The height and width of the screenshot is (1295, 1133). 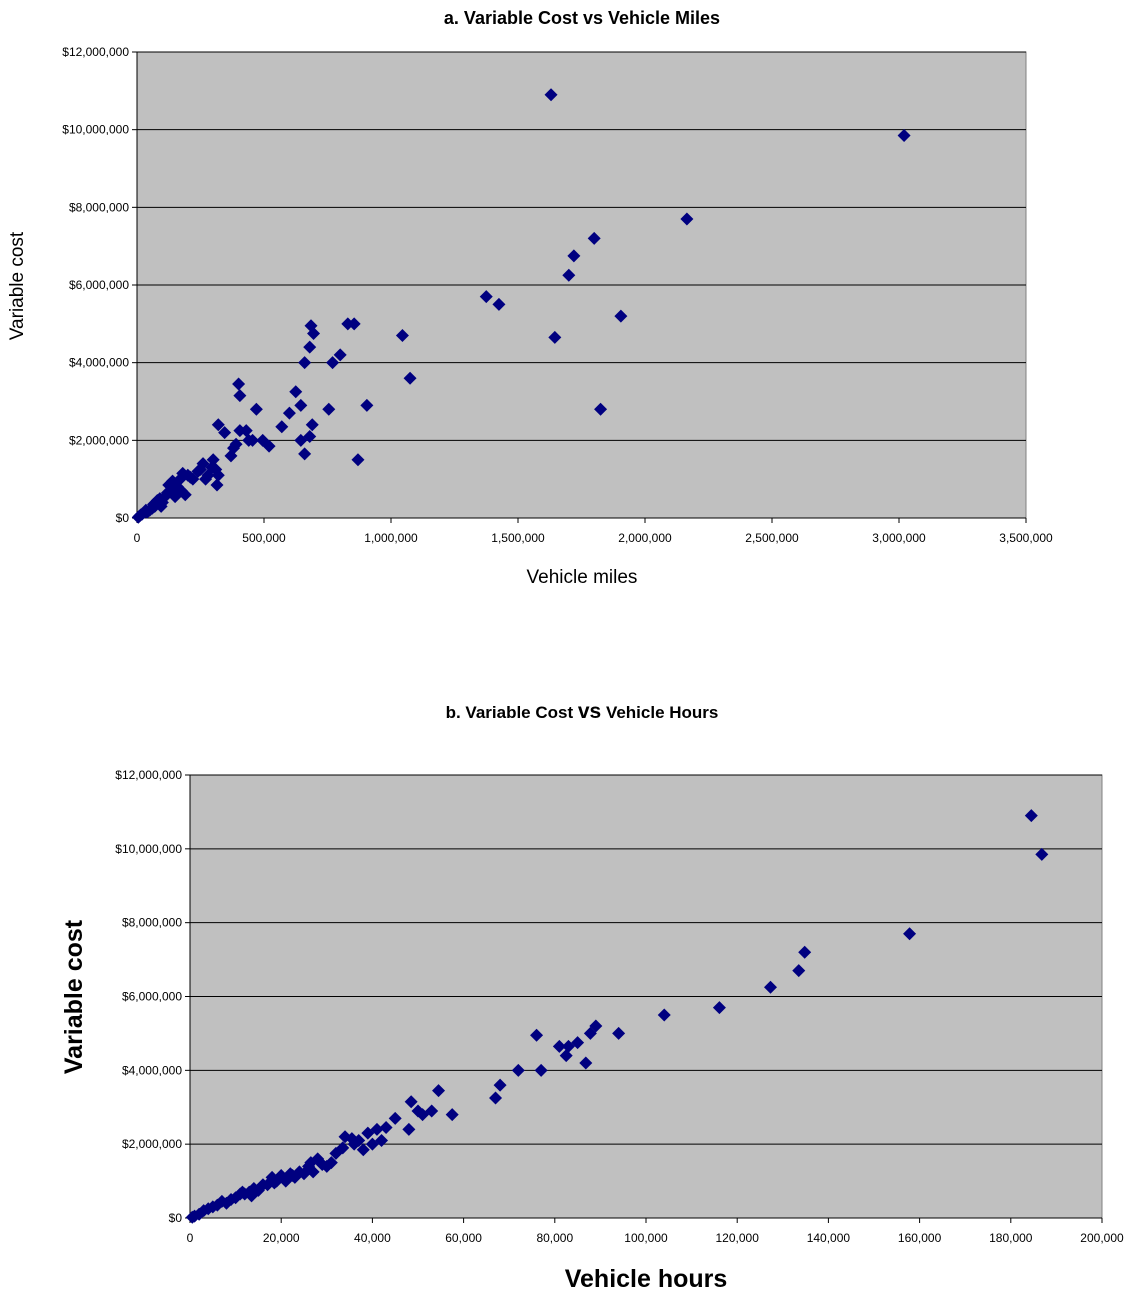 What do you see at coordinates (738, 1238) in the screenshot?
I see `chart-b-x-tick-label: 120,000` at bounding box center [738, 1238].